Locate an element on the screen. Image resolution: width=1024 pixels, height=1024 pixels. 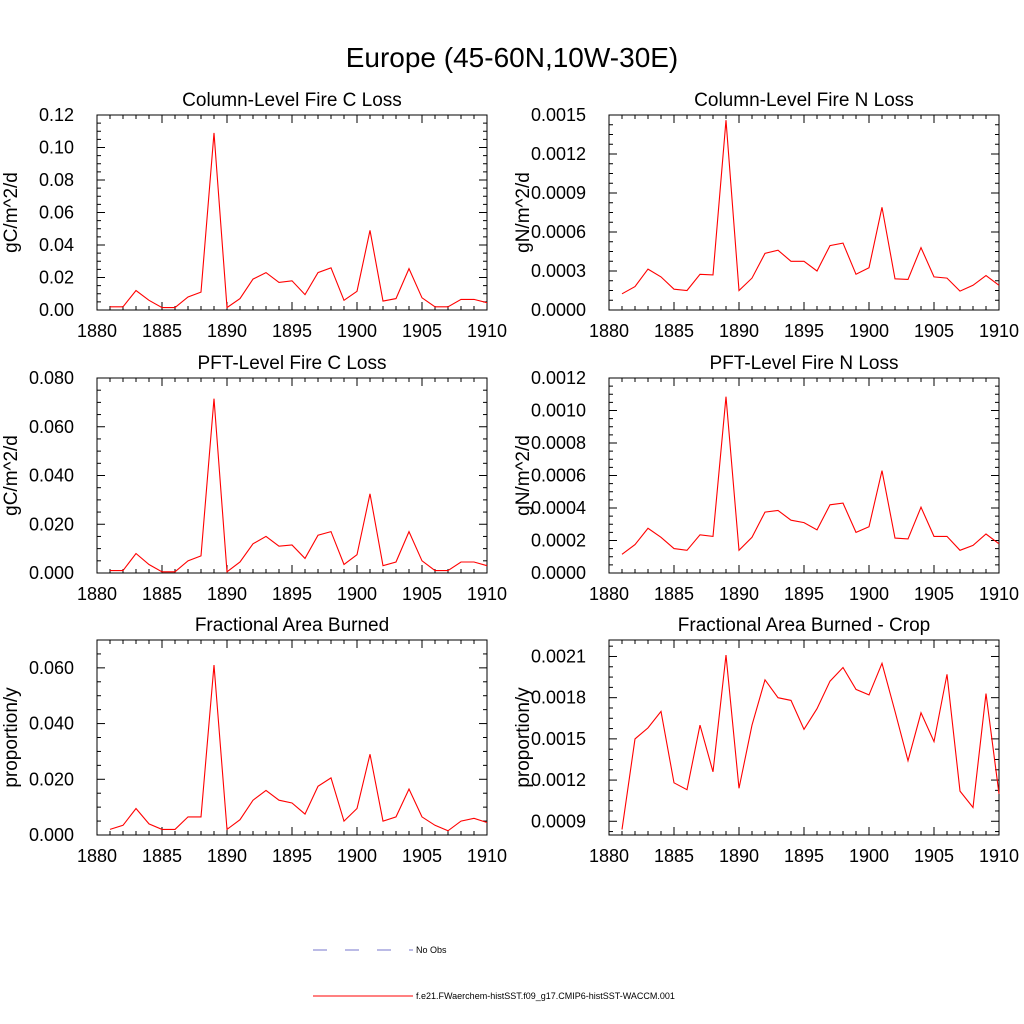
figure-title: Europe (45-60N,10W-30E) is located at coordinates (512, 57).